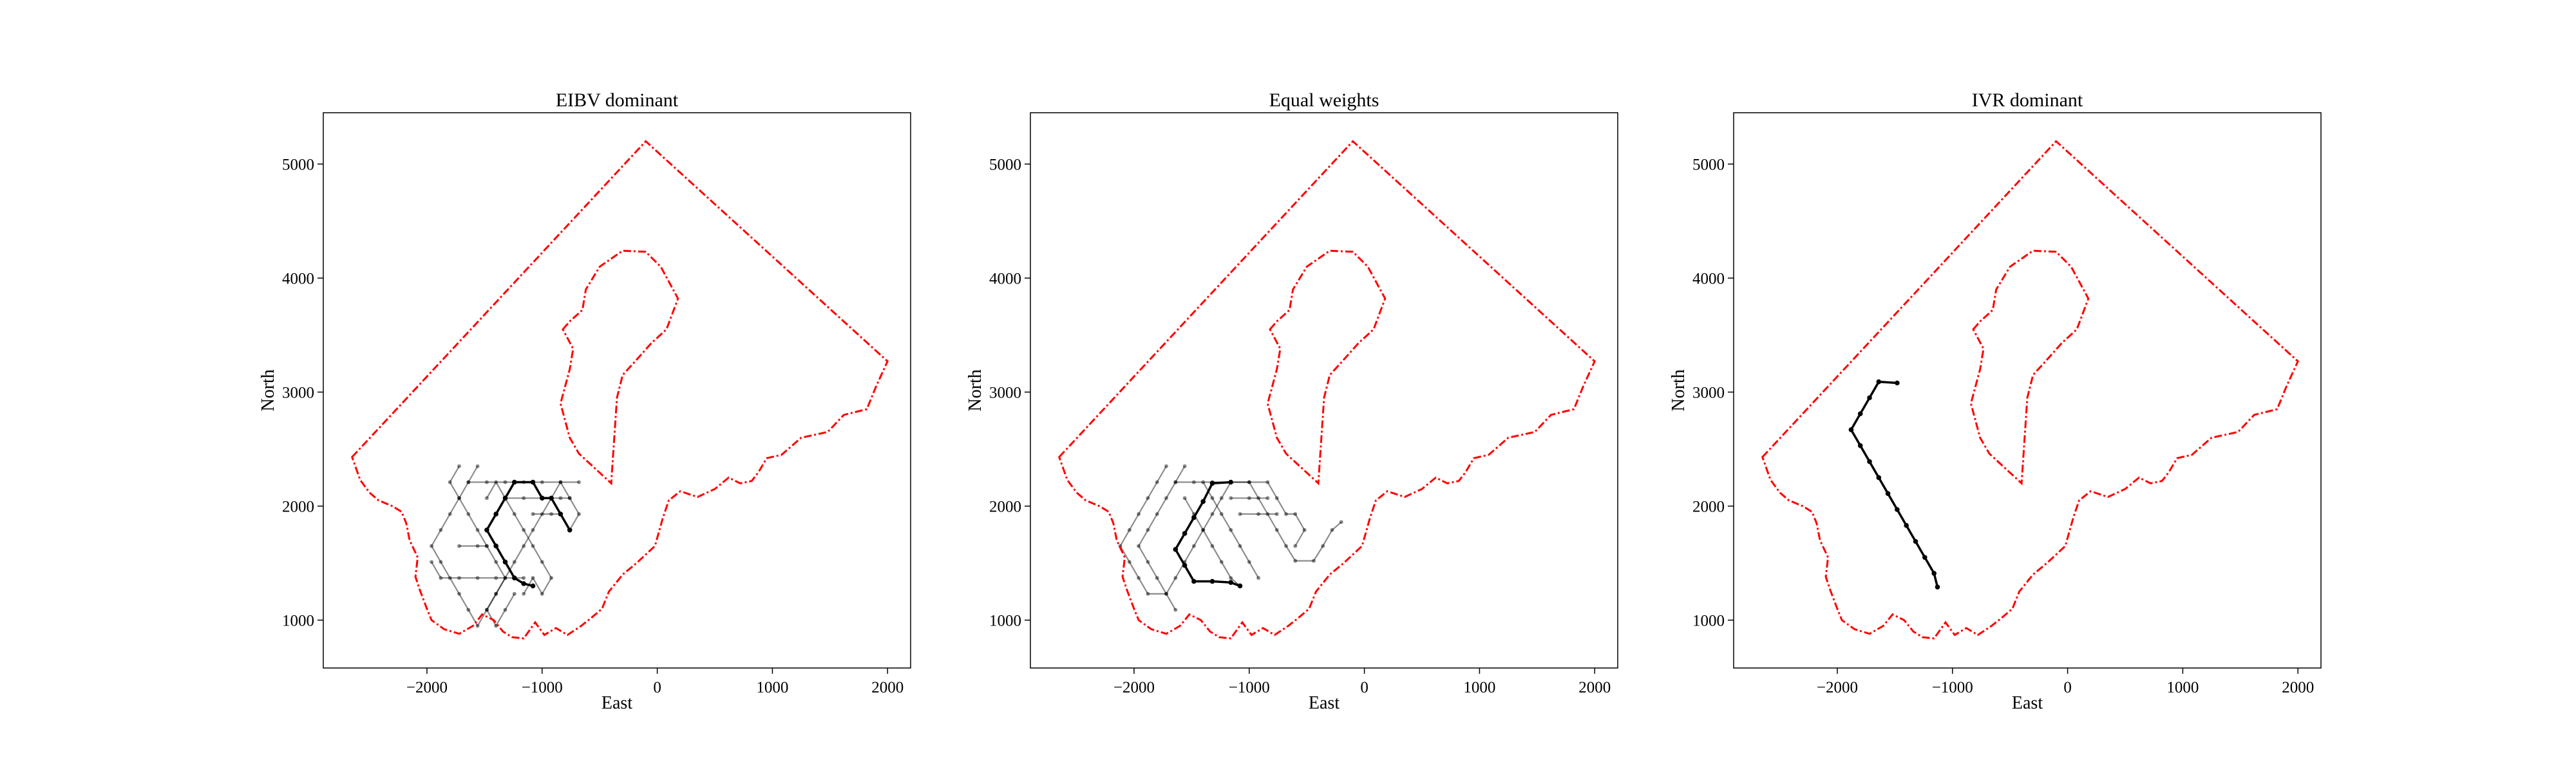 This screenshot has width=2576, height=773. What do you see at coordinates (1708, 165) in the screenshot?
I see `y-tick-label: 5000` at bounding box center [1708, 165].